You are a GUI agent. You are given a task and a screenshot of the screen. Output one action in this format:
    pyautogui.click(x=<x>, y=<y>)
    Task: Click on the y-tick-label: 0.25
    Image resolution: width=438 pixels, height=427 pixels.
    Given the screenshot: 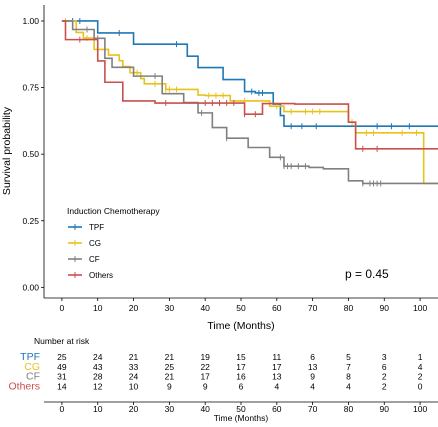 What is the action you would take?
    pyautogui.click(x=30, y=221)
    